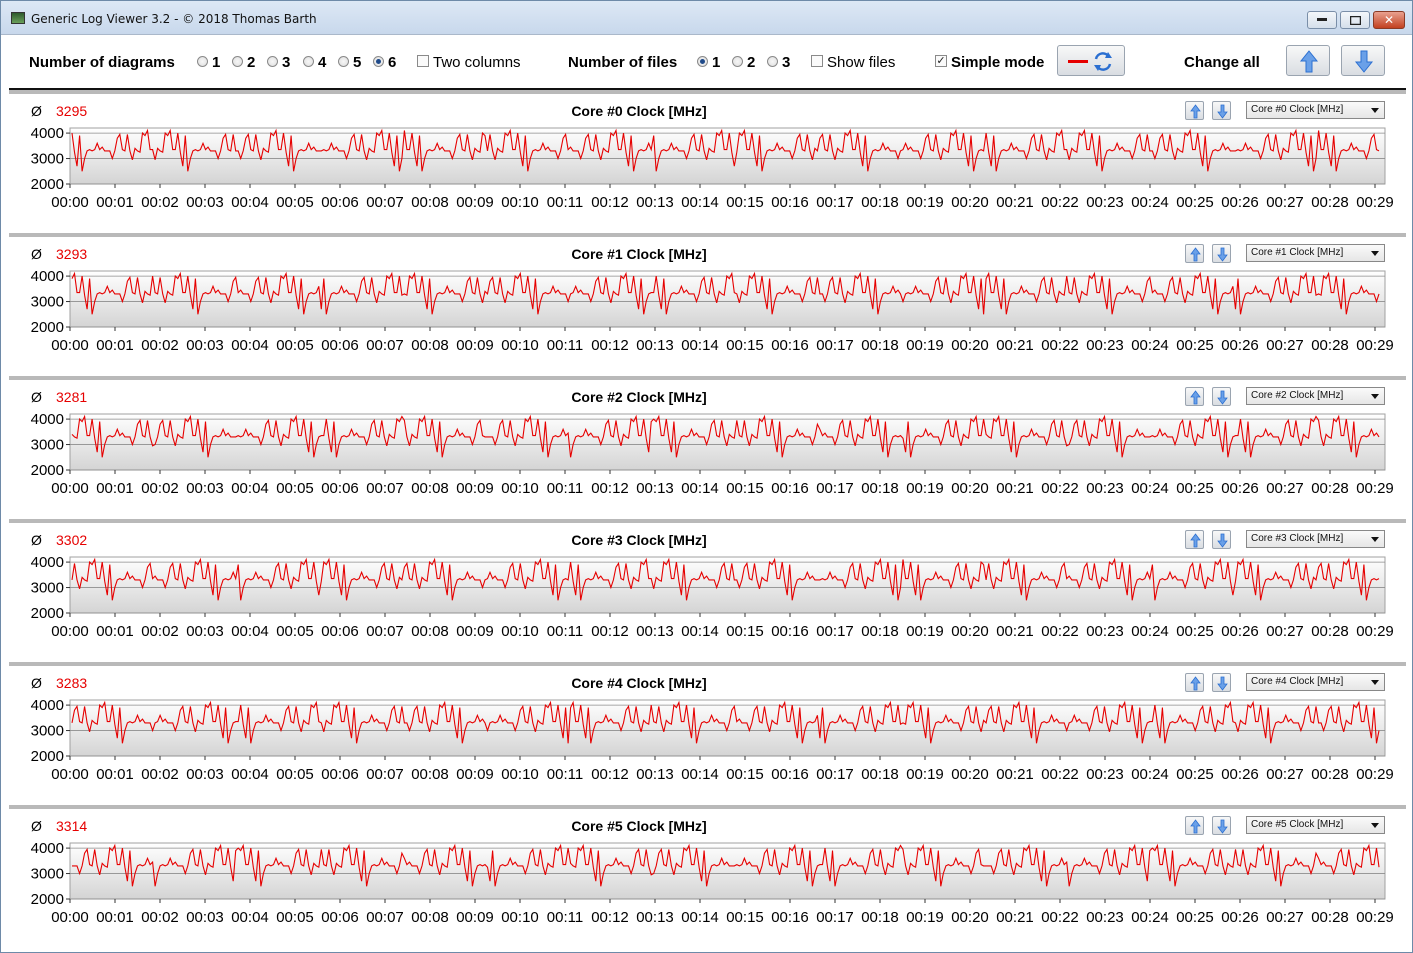 Image resolution: width=1413 pixels, height=953 pixels. I want to click on two-columns-label: Two columns, so click(477, 62).